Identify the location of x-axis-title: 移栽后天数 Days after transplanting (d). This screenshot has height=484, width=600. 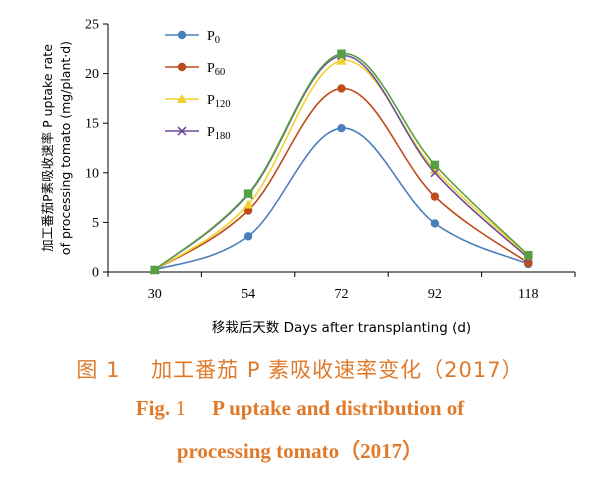
(341, 328).